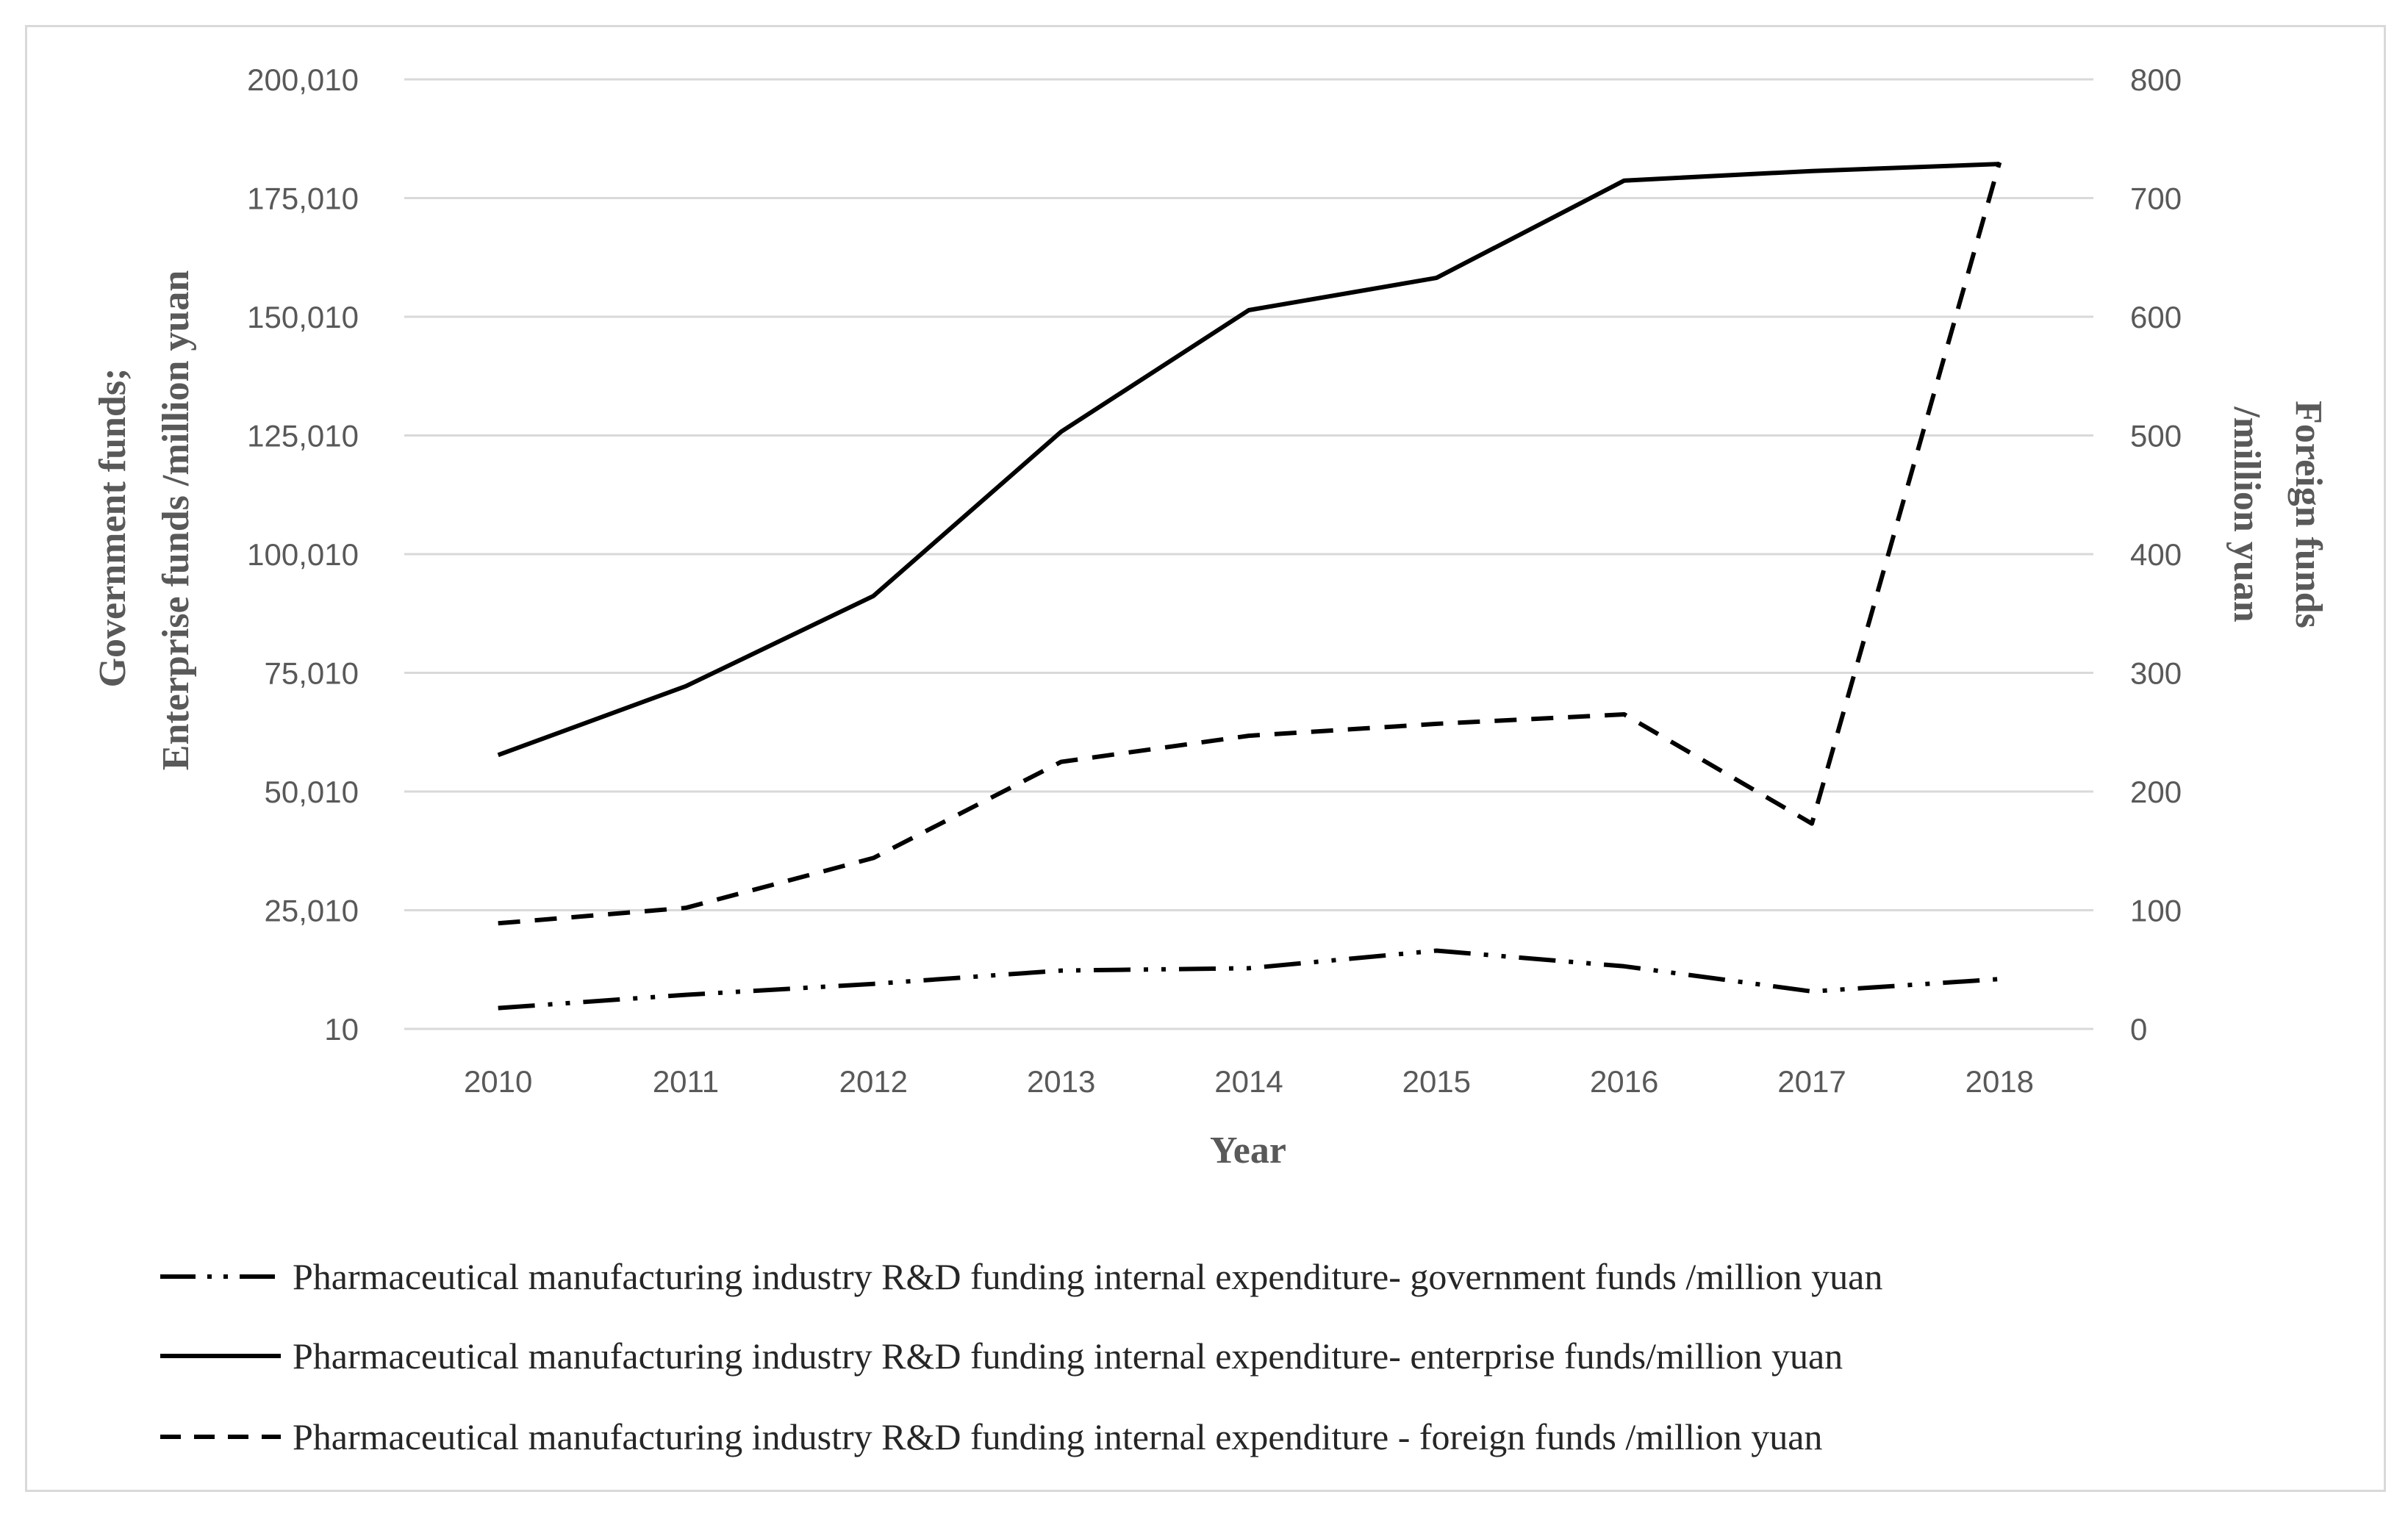 This screenshot has height=1525, width=2408. What do you see at coordinates (686, 1081) in the screenshot?
I see `x-tick-label: 2011` at bounding box center [686, 1081].